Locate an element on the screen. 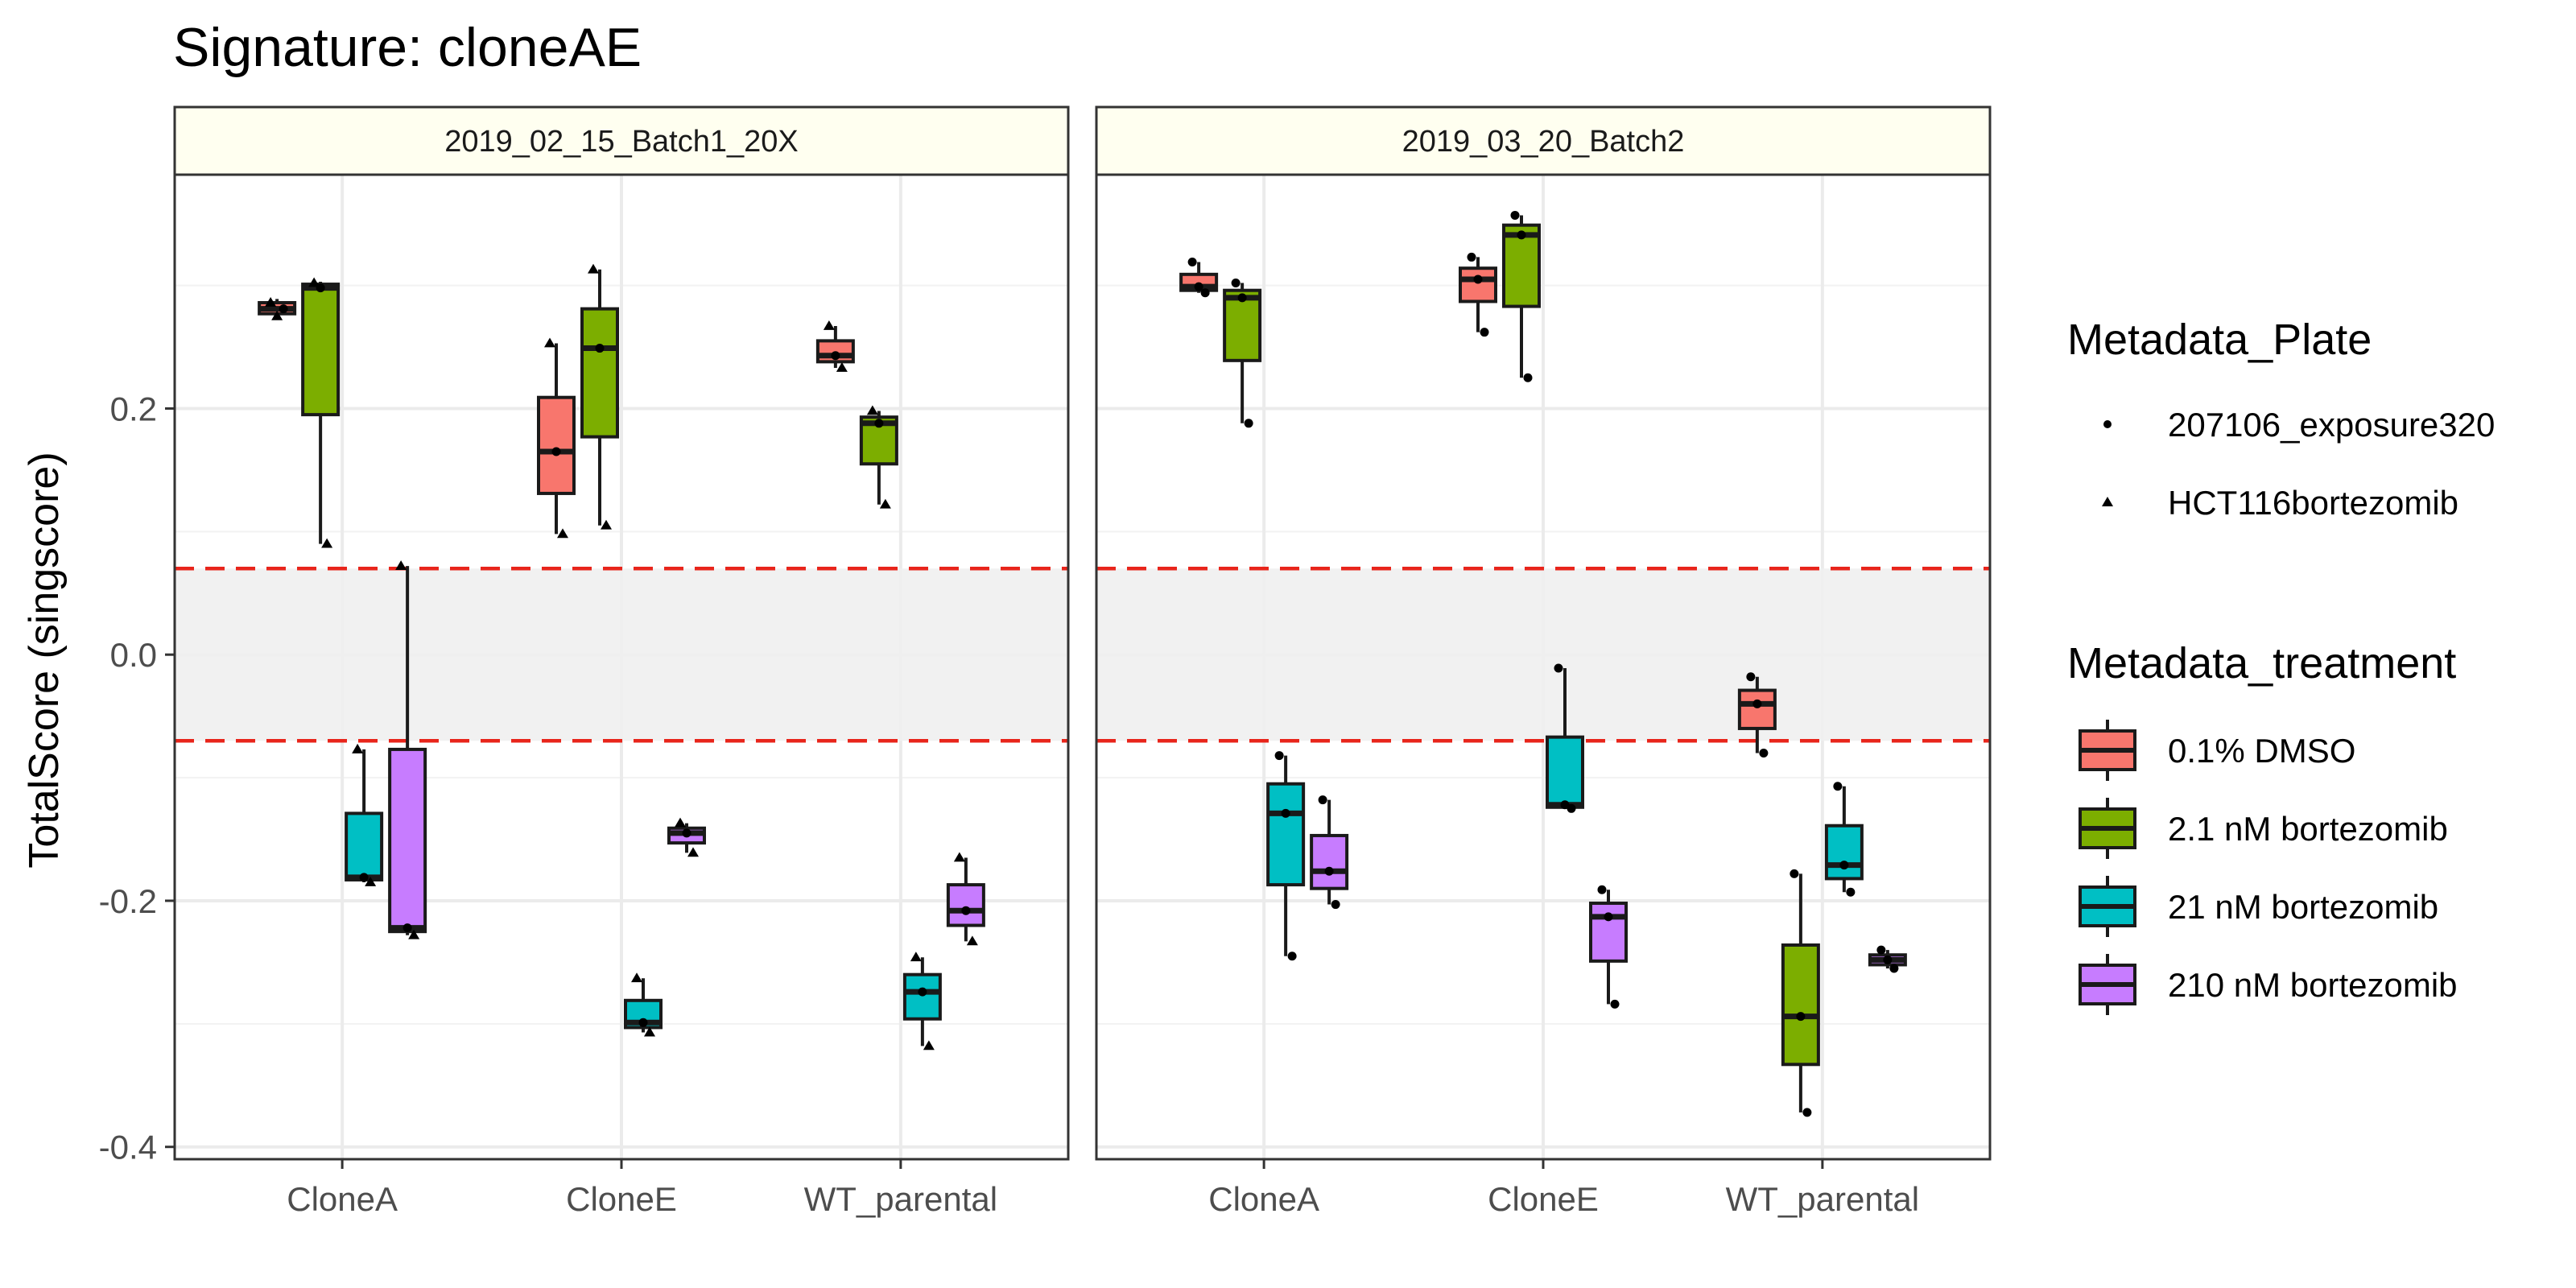 This screenshot has width=2576, height=1288. legend-plate-title: Metadata_Plate is located at coordinates (2219, 340).